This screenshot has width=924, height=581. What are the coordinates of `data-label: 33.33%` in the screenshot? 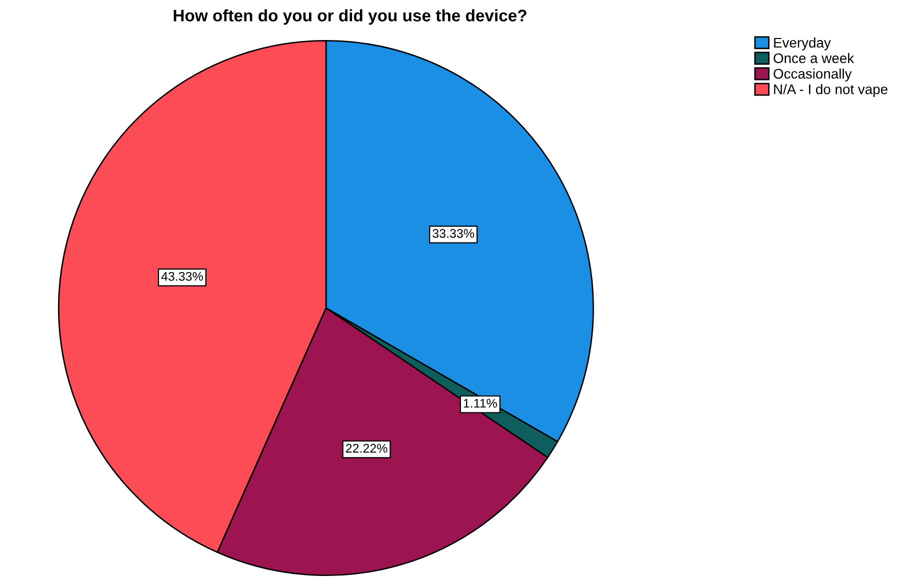 It's located at (453, 233).